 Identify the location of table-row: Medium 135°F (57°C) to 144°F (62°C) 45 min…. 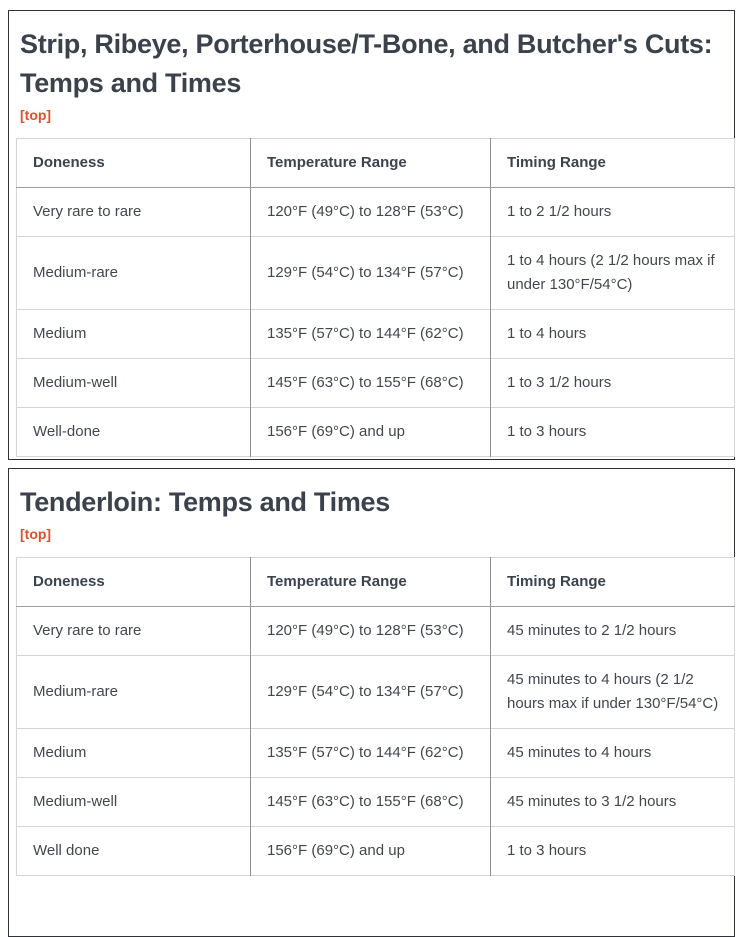
(375, 753).